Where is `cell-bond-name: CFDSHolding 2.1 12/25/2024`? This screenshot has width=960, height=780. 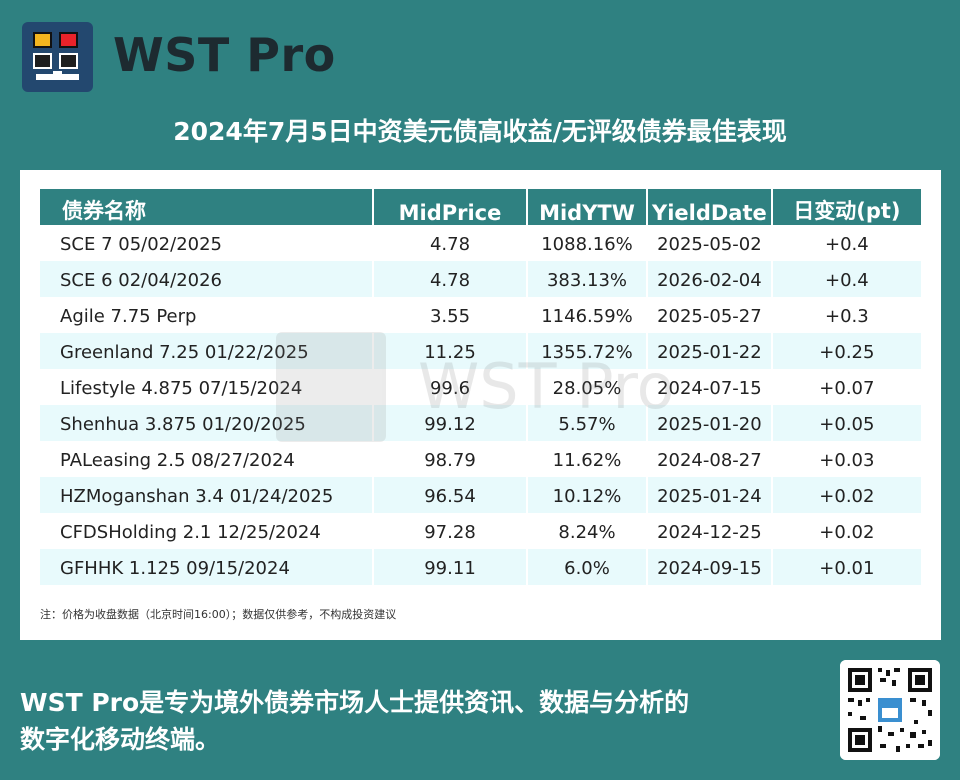 cell-bond-name: CFDSHolding 2.1 12/25/2024 is located at coordinates (207, 531).